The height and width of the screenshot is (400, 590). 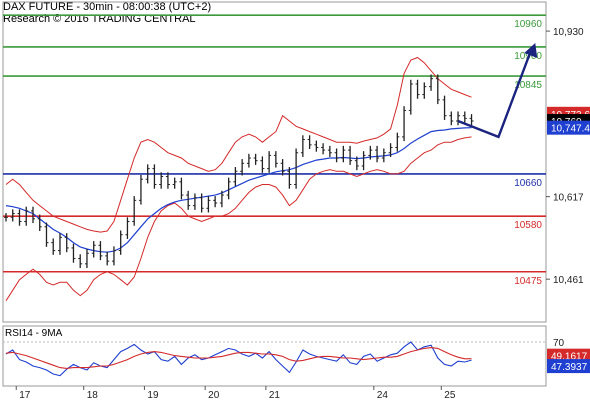 I want to click on rsi-badge, so click(x=568, y=366).